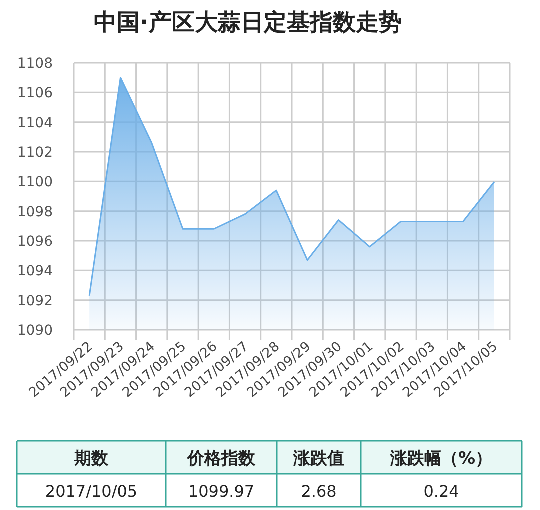 This screenshot has width=540, height=510. Describe the element at coordinates (92, 459) in the screenshot. I see `text: 期数` at that location.